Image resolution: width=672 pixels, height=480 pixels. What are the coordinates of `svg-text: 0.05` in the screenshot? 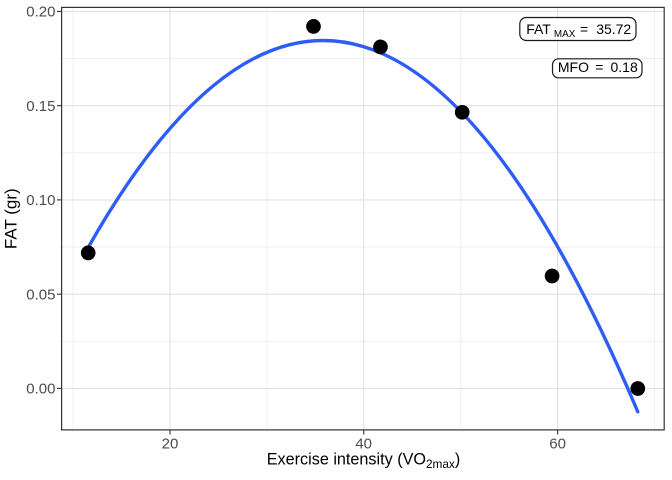 It's located at (40, 294).